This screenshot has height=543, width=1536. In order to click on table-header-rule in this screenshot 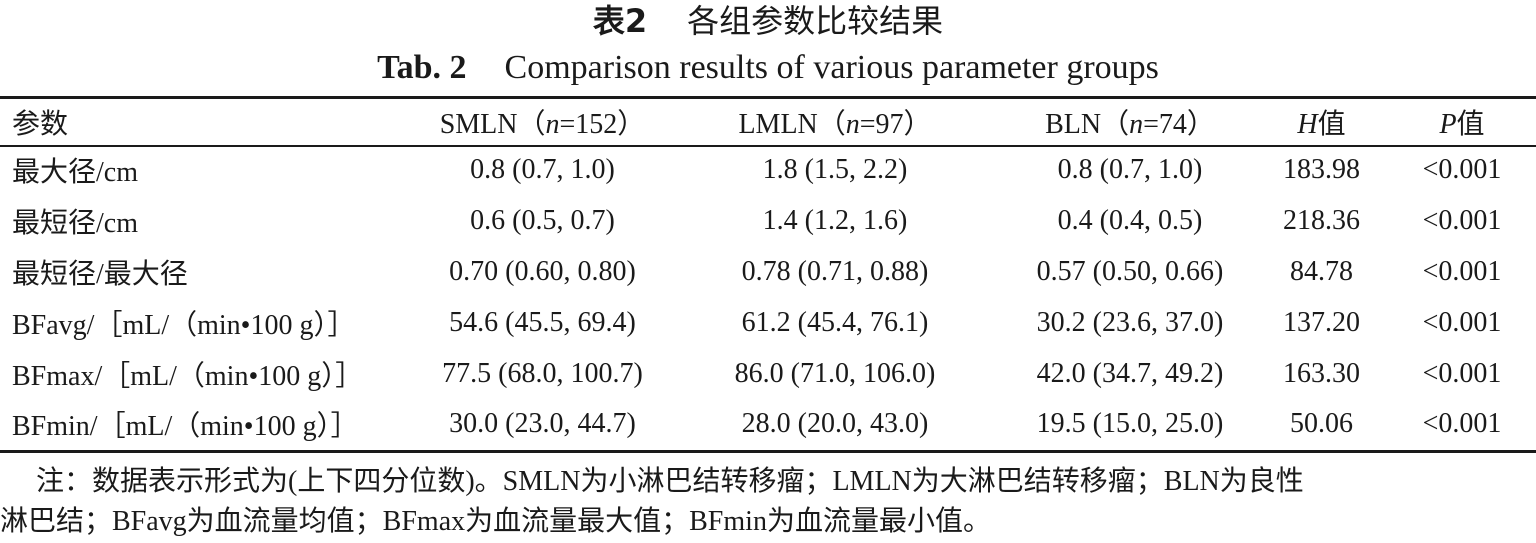, I will do `click(768, 146)`.